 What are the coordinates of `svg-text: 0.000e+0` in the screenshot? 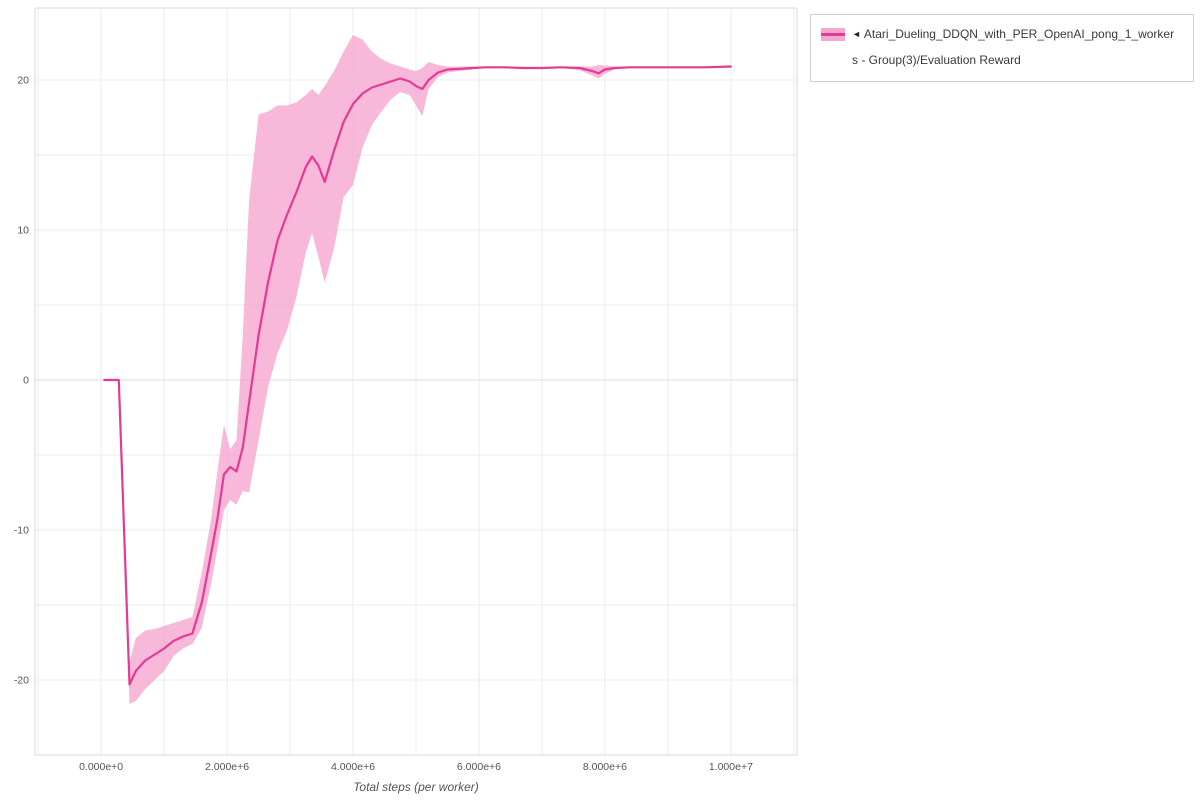 It's located at (101, 767).